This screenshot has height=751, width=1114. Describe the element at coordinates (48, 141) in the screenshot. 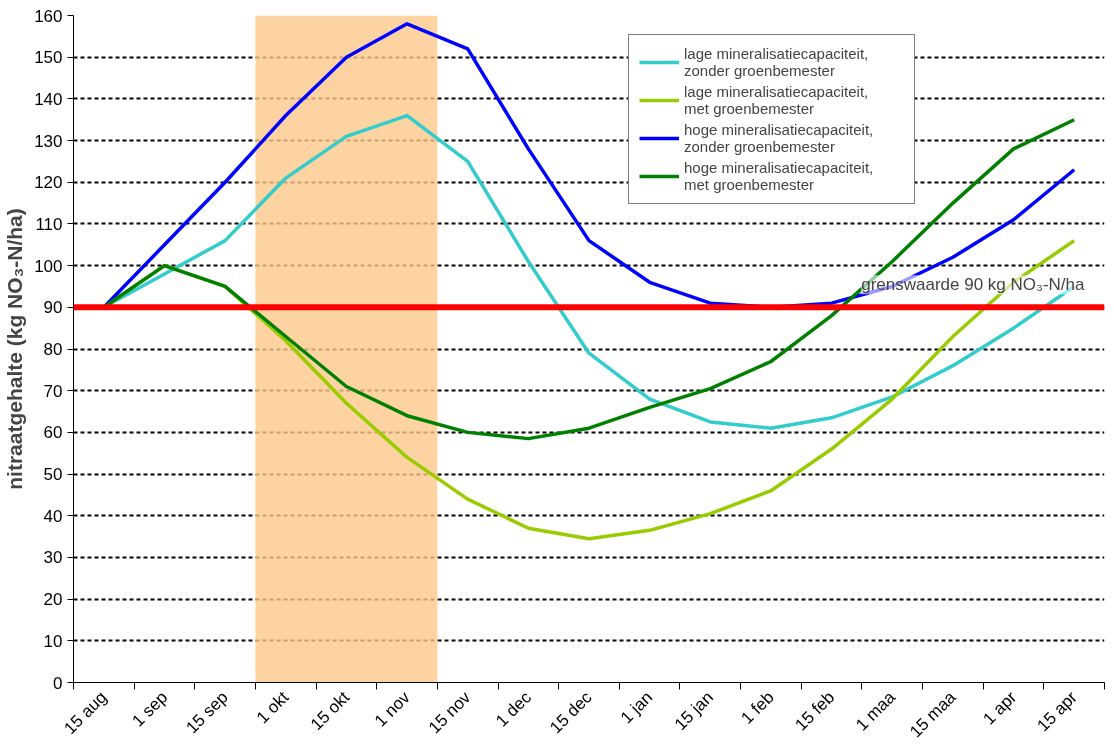

I see `y-tick-label: 130` at that location.